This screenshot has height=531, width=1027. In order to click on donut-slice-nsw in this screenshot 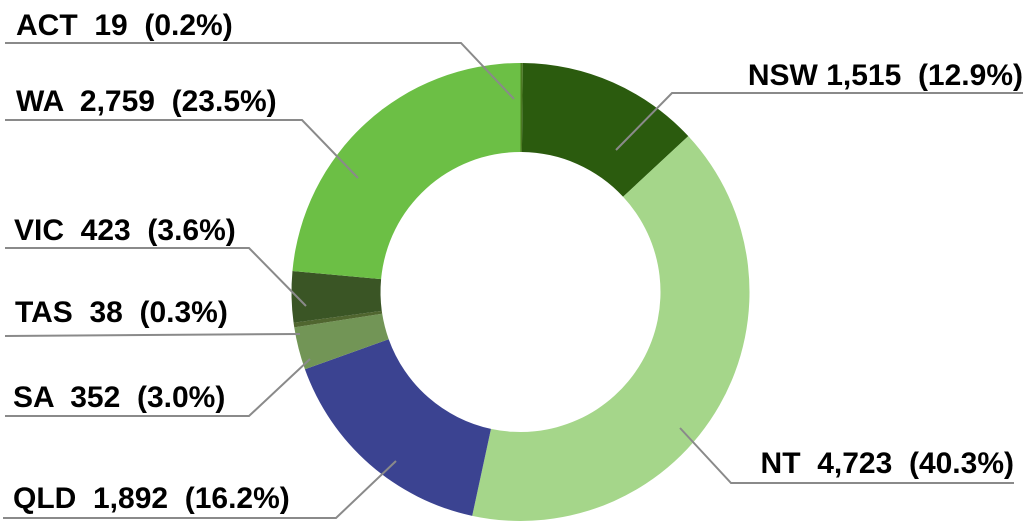, I will do `click(605, 130)`.